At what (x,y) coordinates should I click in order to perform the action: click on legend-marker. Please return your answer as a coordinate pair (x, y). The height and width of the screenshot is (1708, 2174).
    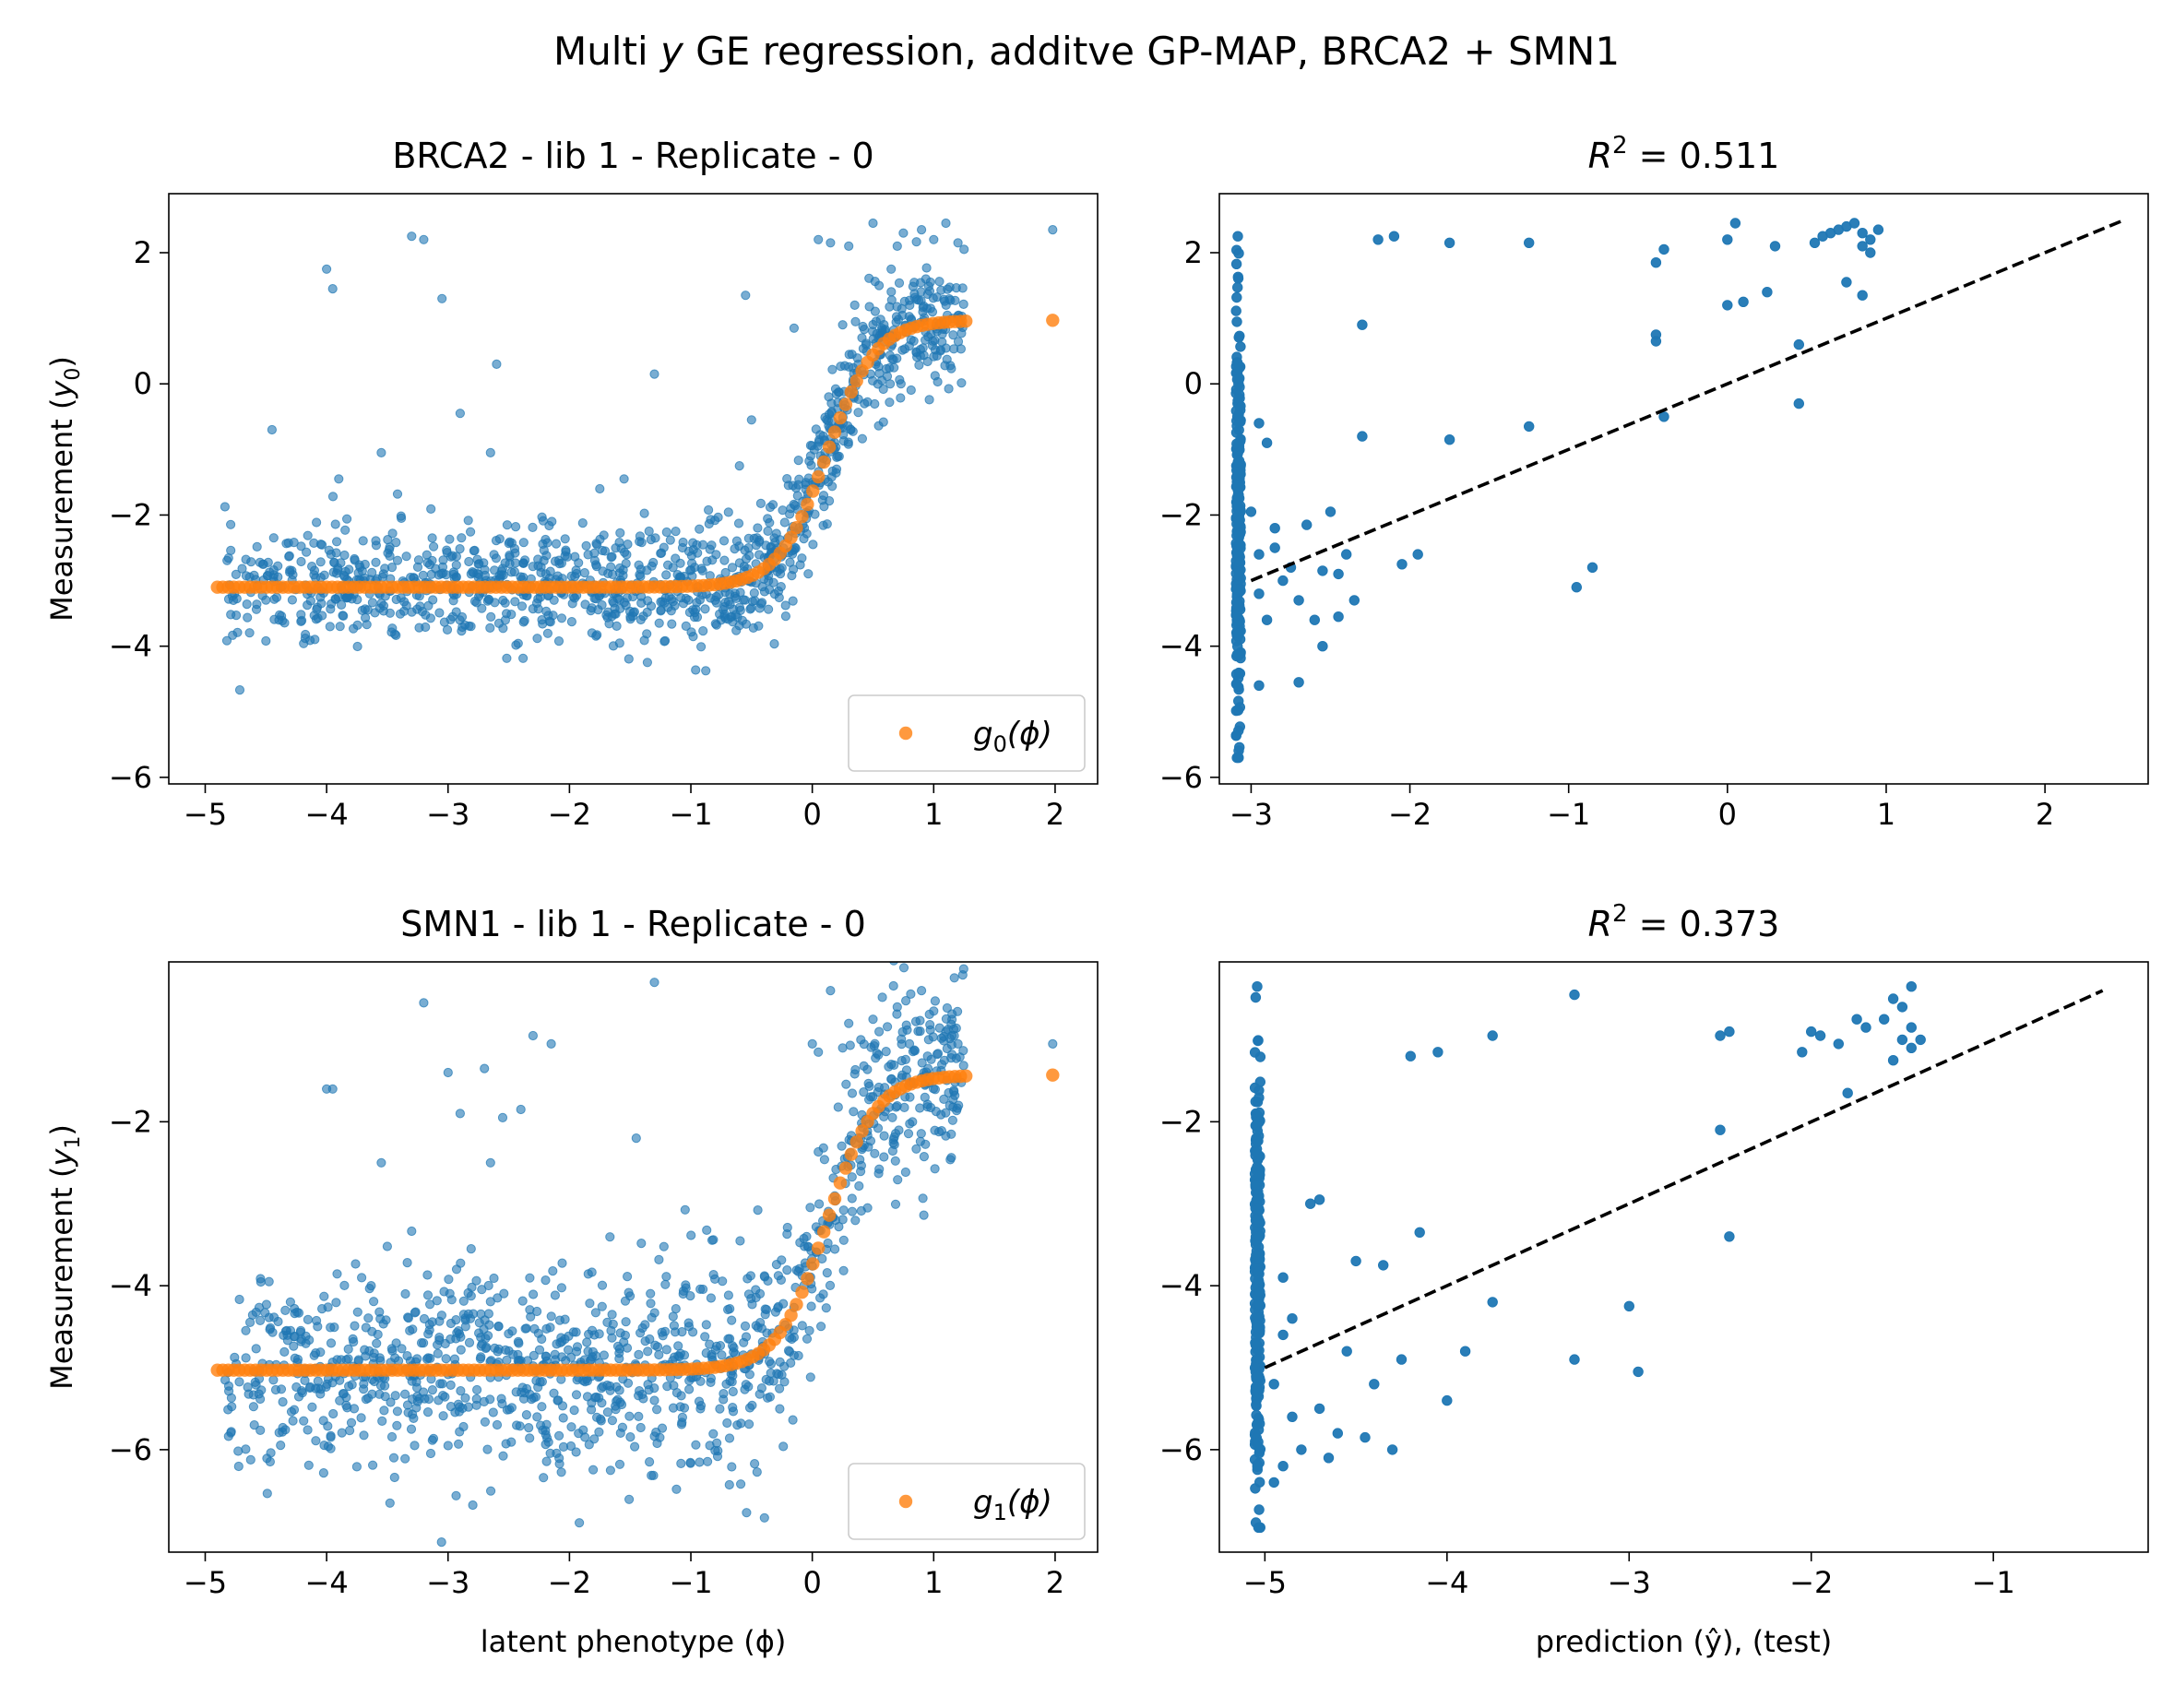
    Looking at the image, I should click on (905, 1501).